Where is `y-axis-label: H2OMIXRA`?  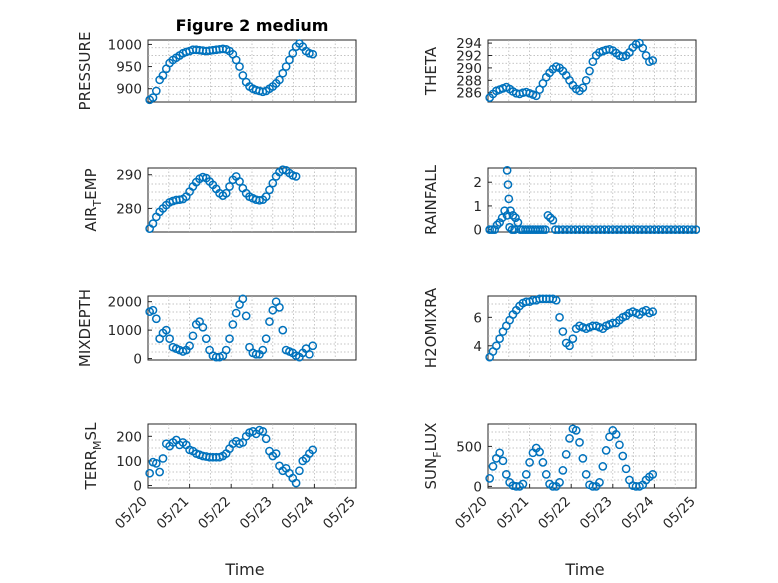
y-axis-label: H2OMIXRA is located at coordinates (431, 327).